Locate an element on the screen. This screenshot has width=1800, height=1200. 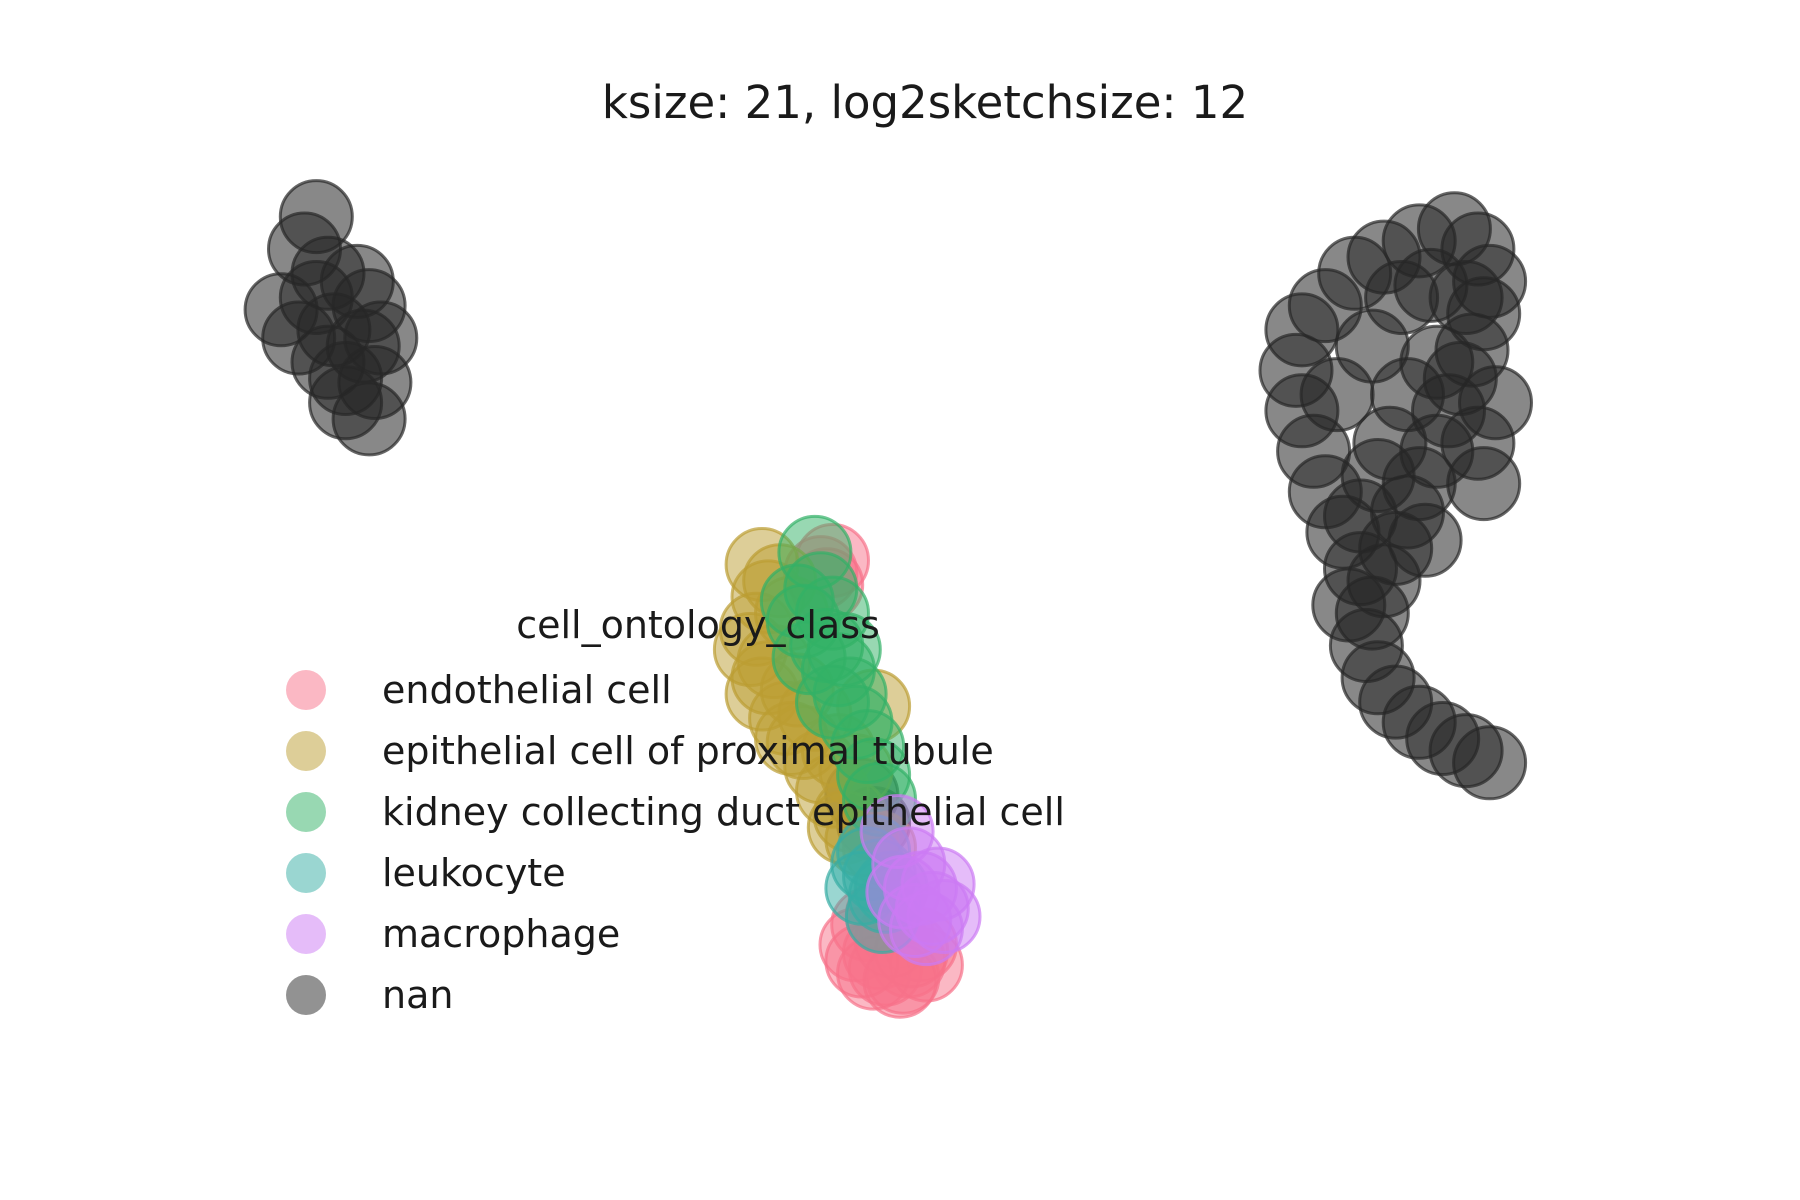
legend-marker-epithelial-cell-of-proximal-tubule is located at coordinates (306, 751).